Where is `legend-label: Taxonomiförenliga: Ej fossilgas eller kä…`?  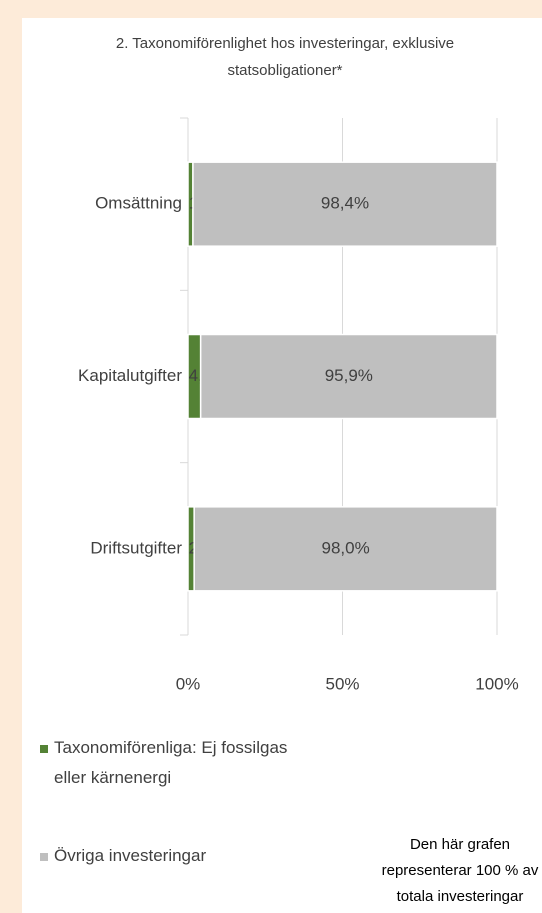
legend-label: Taxonomiförenliga: Ej fossilgas eller kä… is located at coordinates (171, 762).